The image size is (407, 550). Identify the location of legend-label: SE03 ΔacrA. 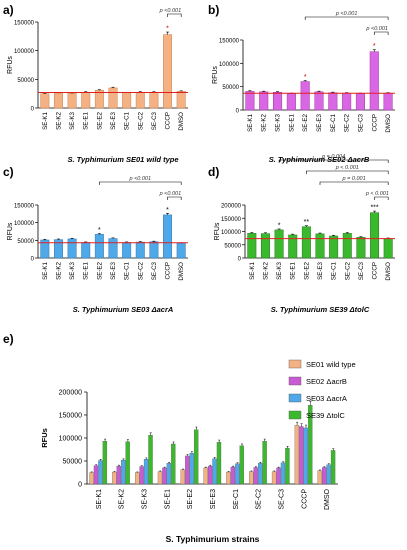
(326, 398).